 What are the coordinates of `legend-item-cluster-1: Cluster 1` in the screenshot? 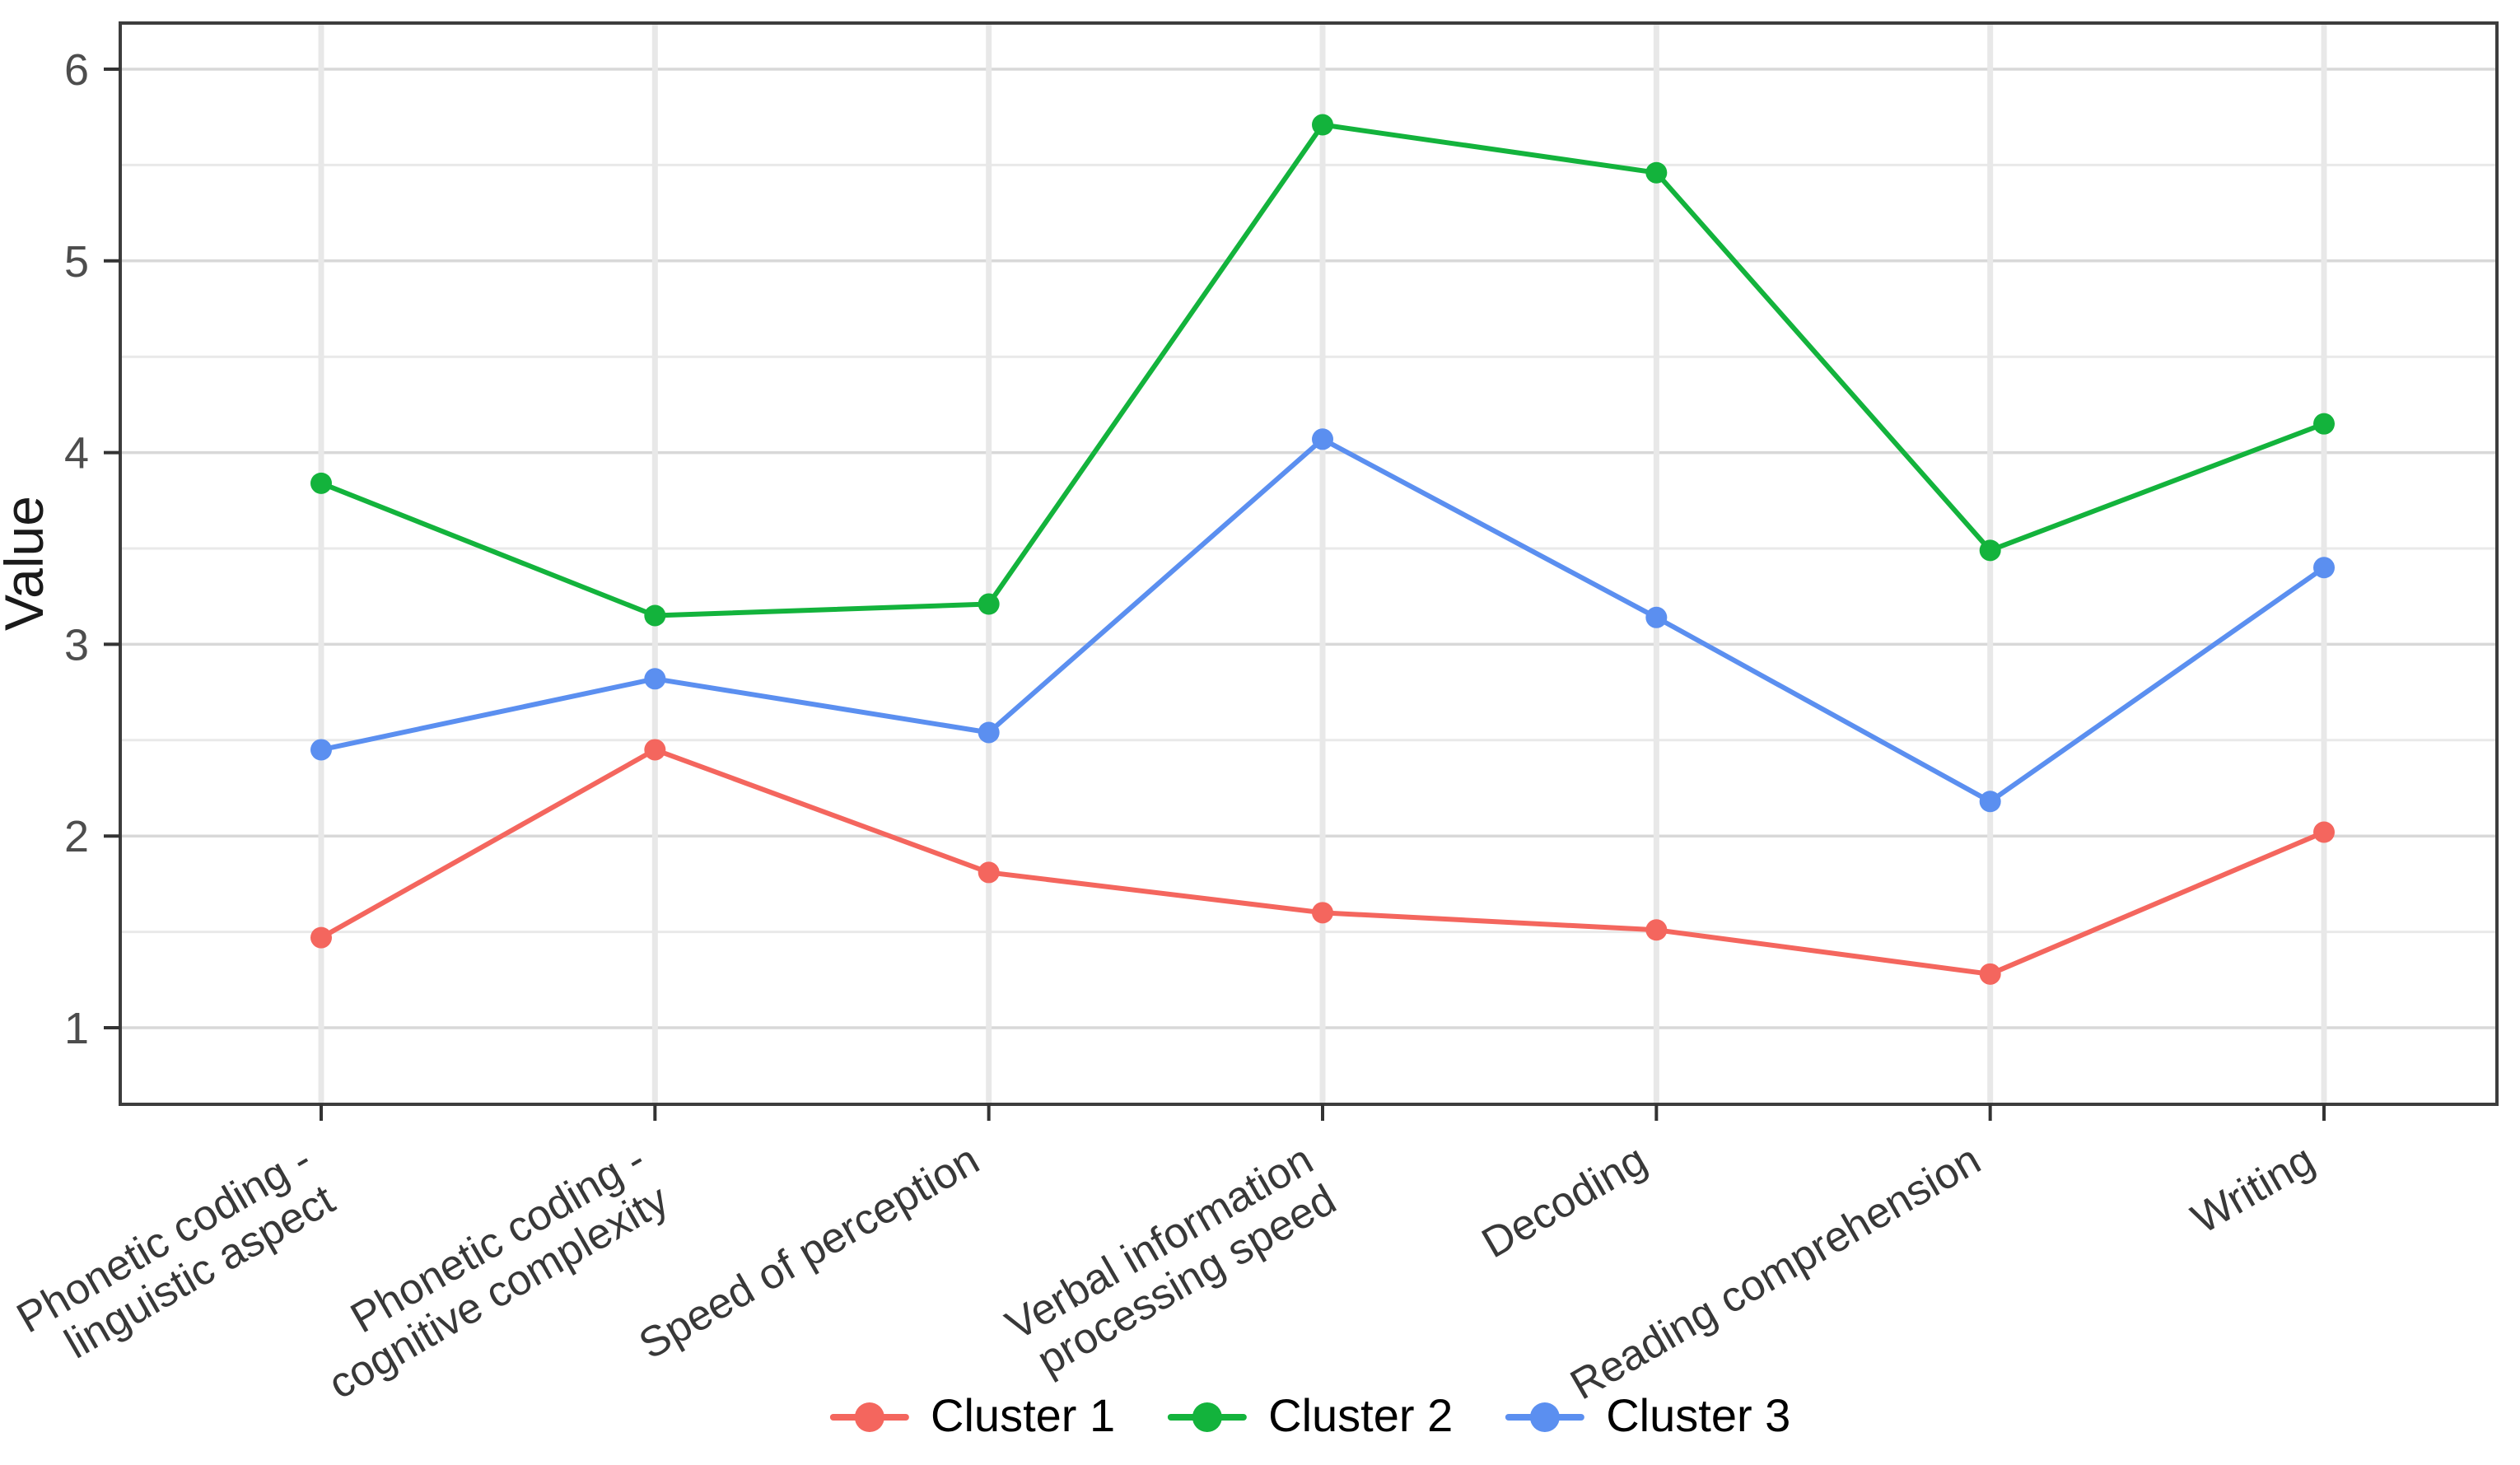 It's located at (972, 1417).